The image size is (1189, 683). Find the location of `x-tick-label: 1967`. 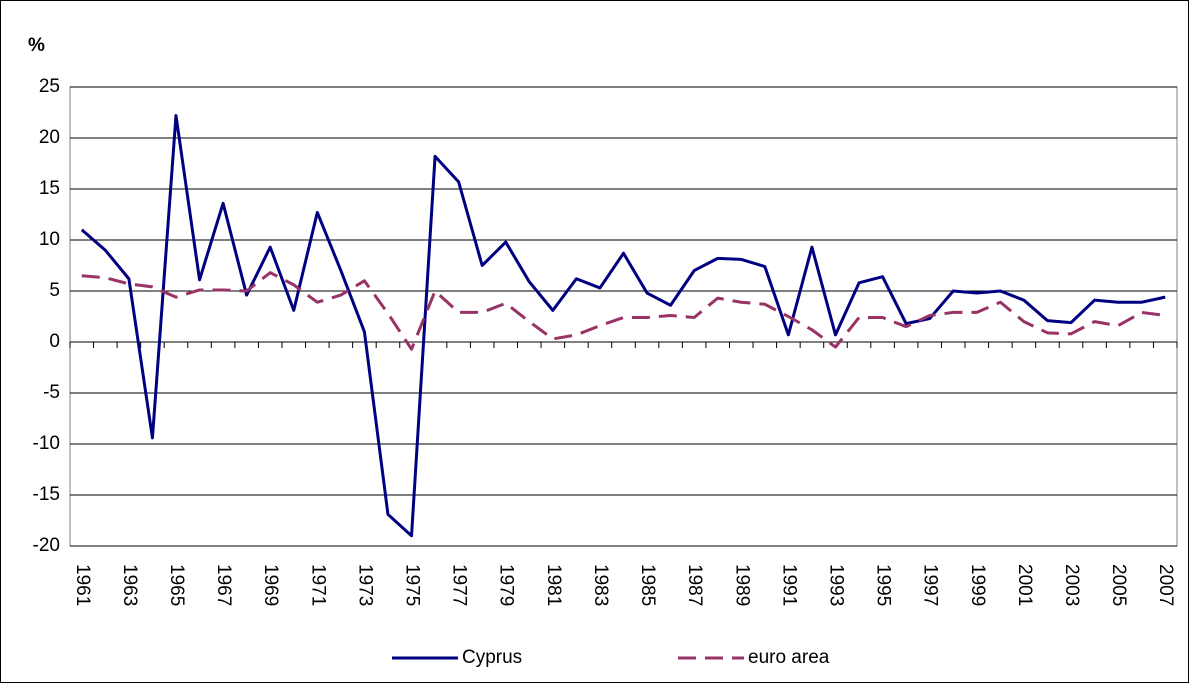

x-tick-label: 1967 is located at coordinates (223, 585).